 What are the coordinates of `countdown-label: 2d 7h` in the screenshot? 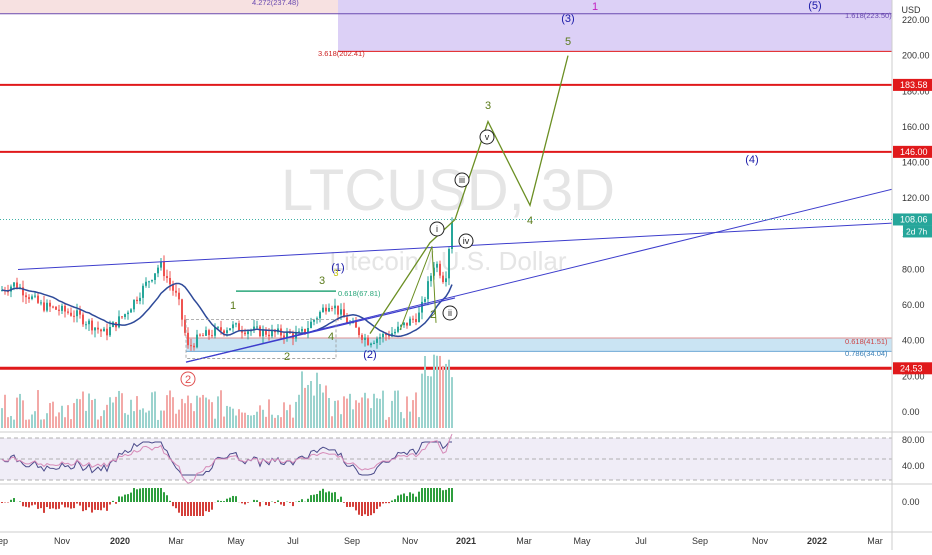 It's located at (917, 231).